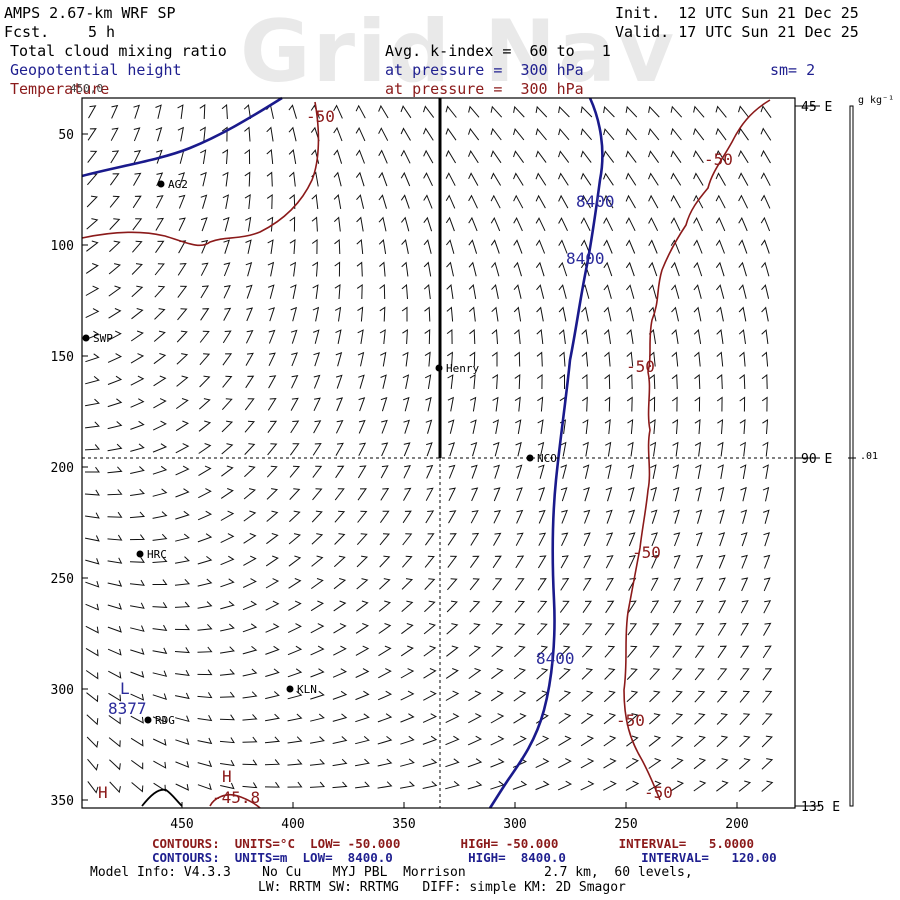  Describe the element at coordinates (161, 184) in the screenshot. I see `station-marker-ag2` at that location.